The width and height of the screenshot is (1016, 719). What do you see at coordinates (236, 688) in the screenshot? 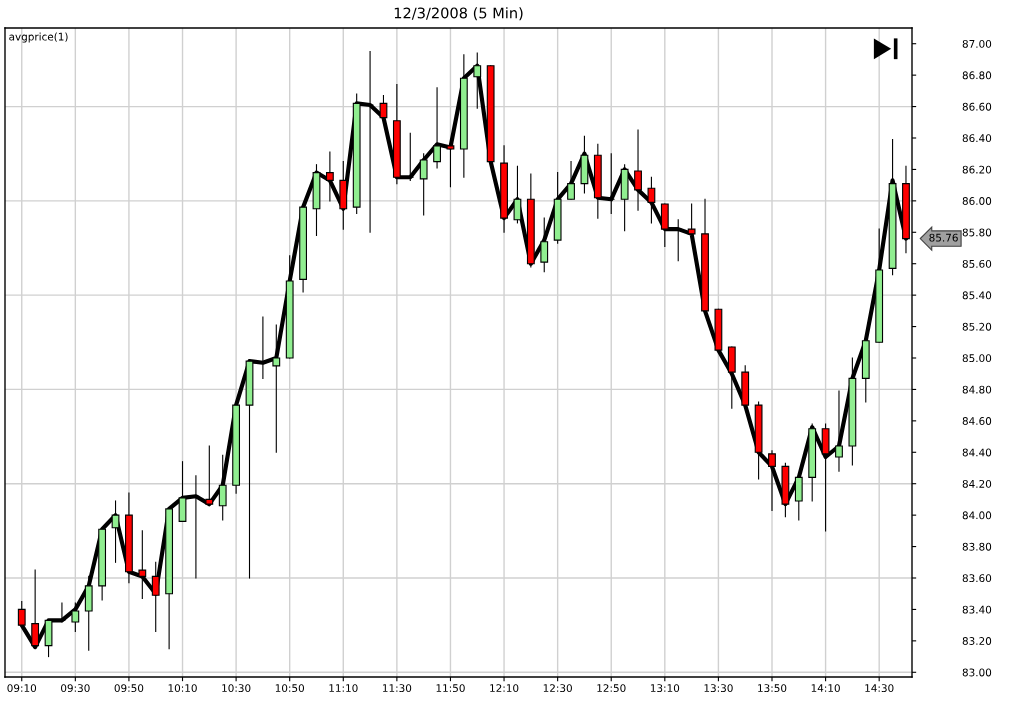
I see `x-tick-label: 10:30` at bounding box center [236, 688].